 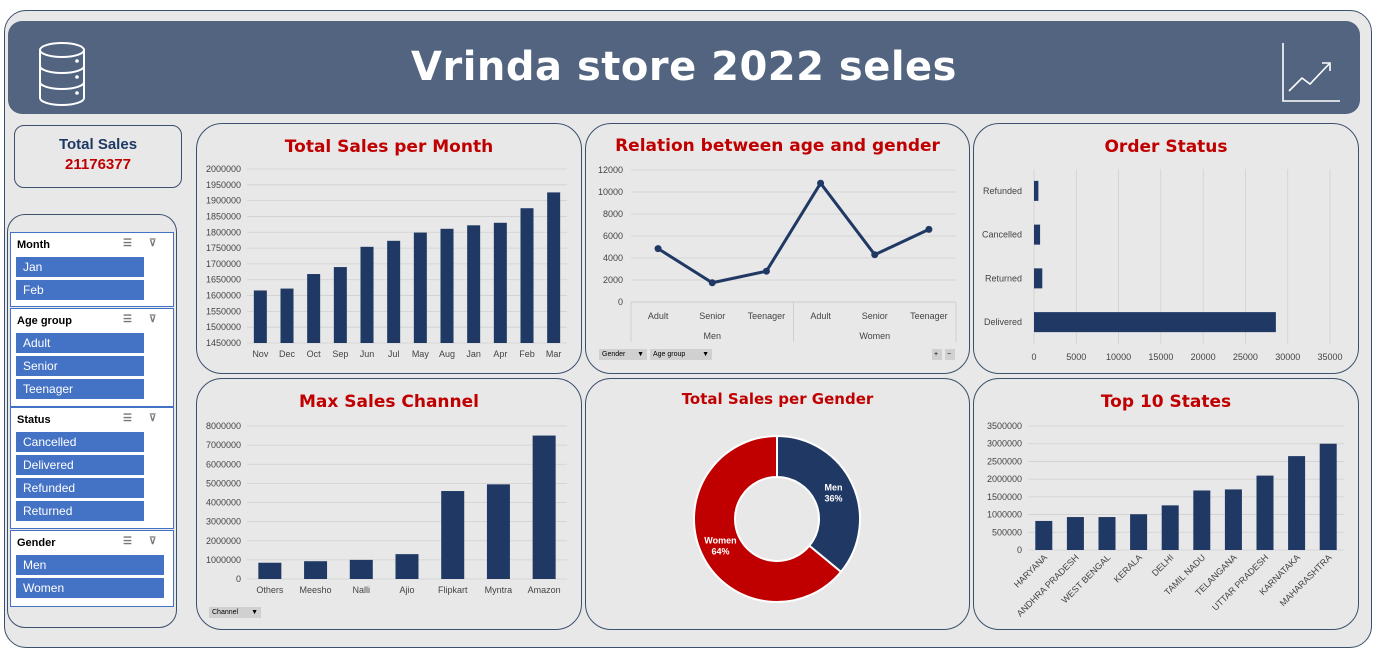 What do you see at coordinates (80, 267) in the screenshot?
I see `slicer-item: Jan` at bounding box center [80, 267].